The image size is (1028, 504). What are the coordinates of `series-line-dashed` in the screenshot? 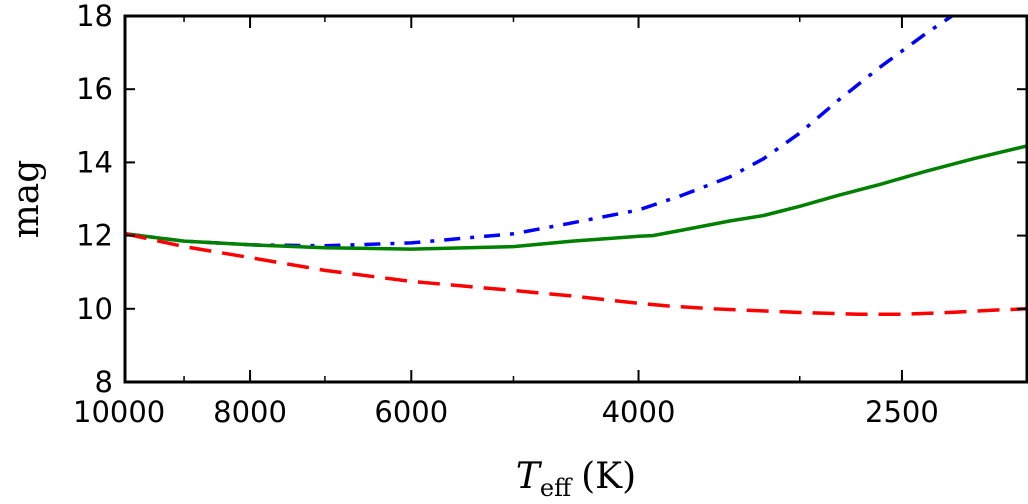 It's located at (576, 274).